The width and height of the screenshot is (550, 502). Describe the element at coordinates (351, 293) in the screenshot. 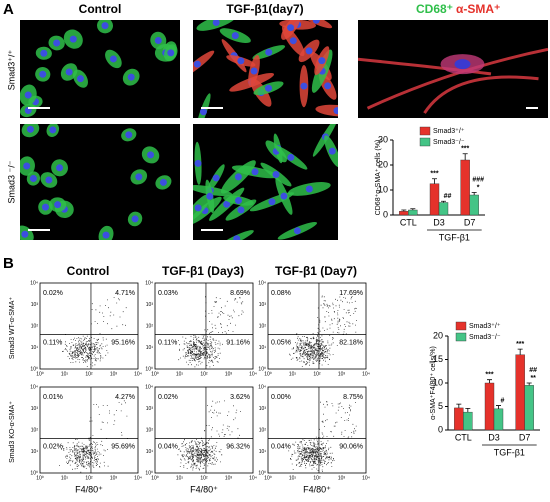

I see `quadrant-percent: 17.69%` at that location.